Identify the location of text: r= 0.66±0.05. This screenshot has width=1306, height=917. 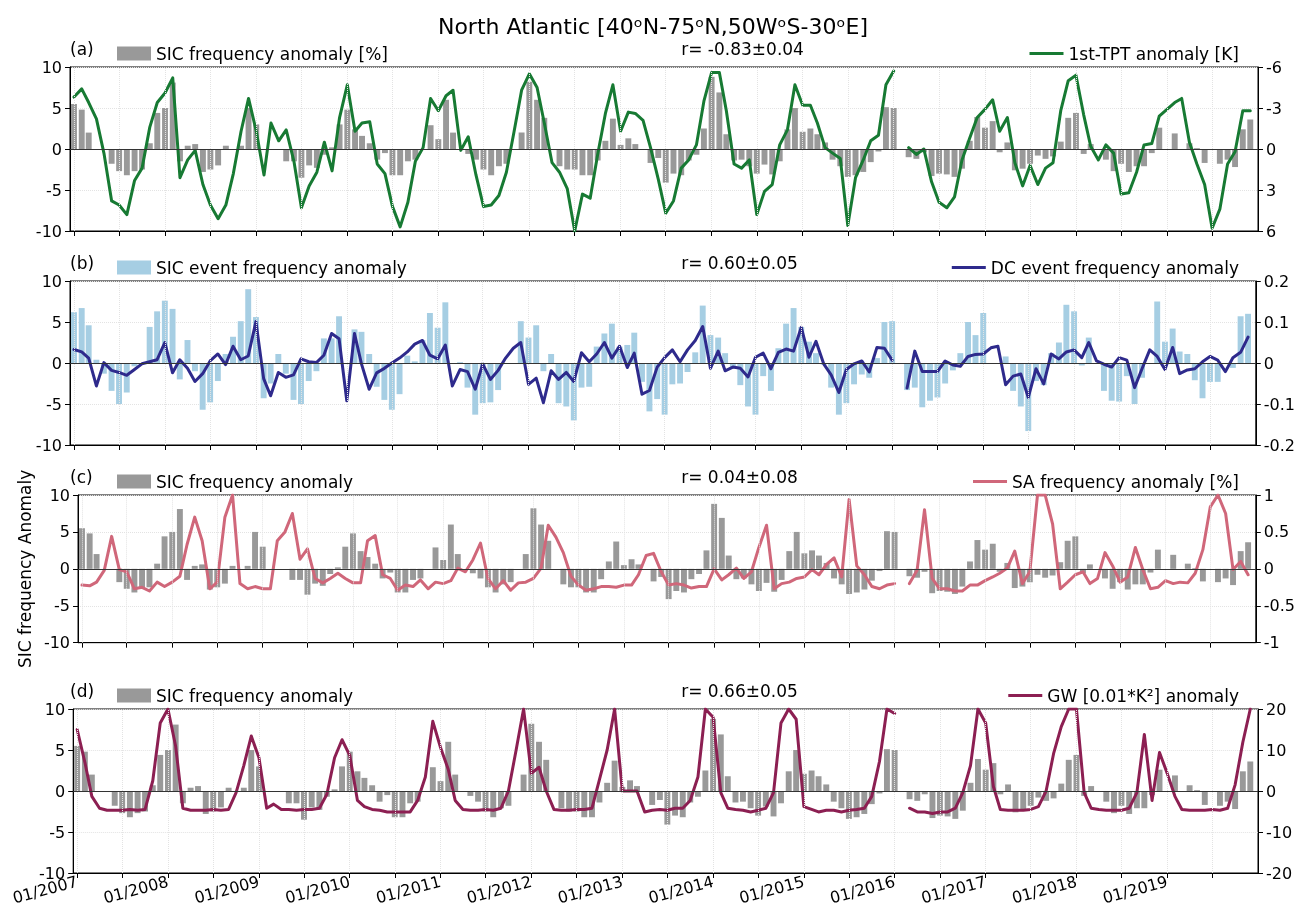
(739, 690).